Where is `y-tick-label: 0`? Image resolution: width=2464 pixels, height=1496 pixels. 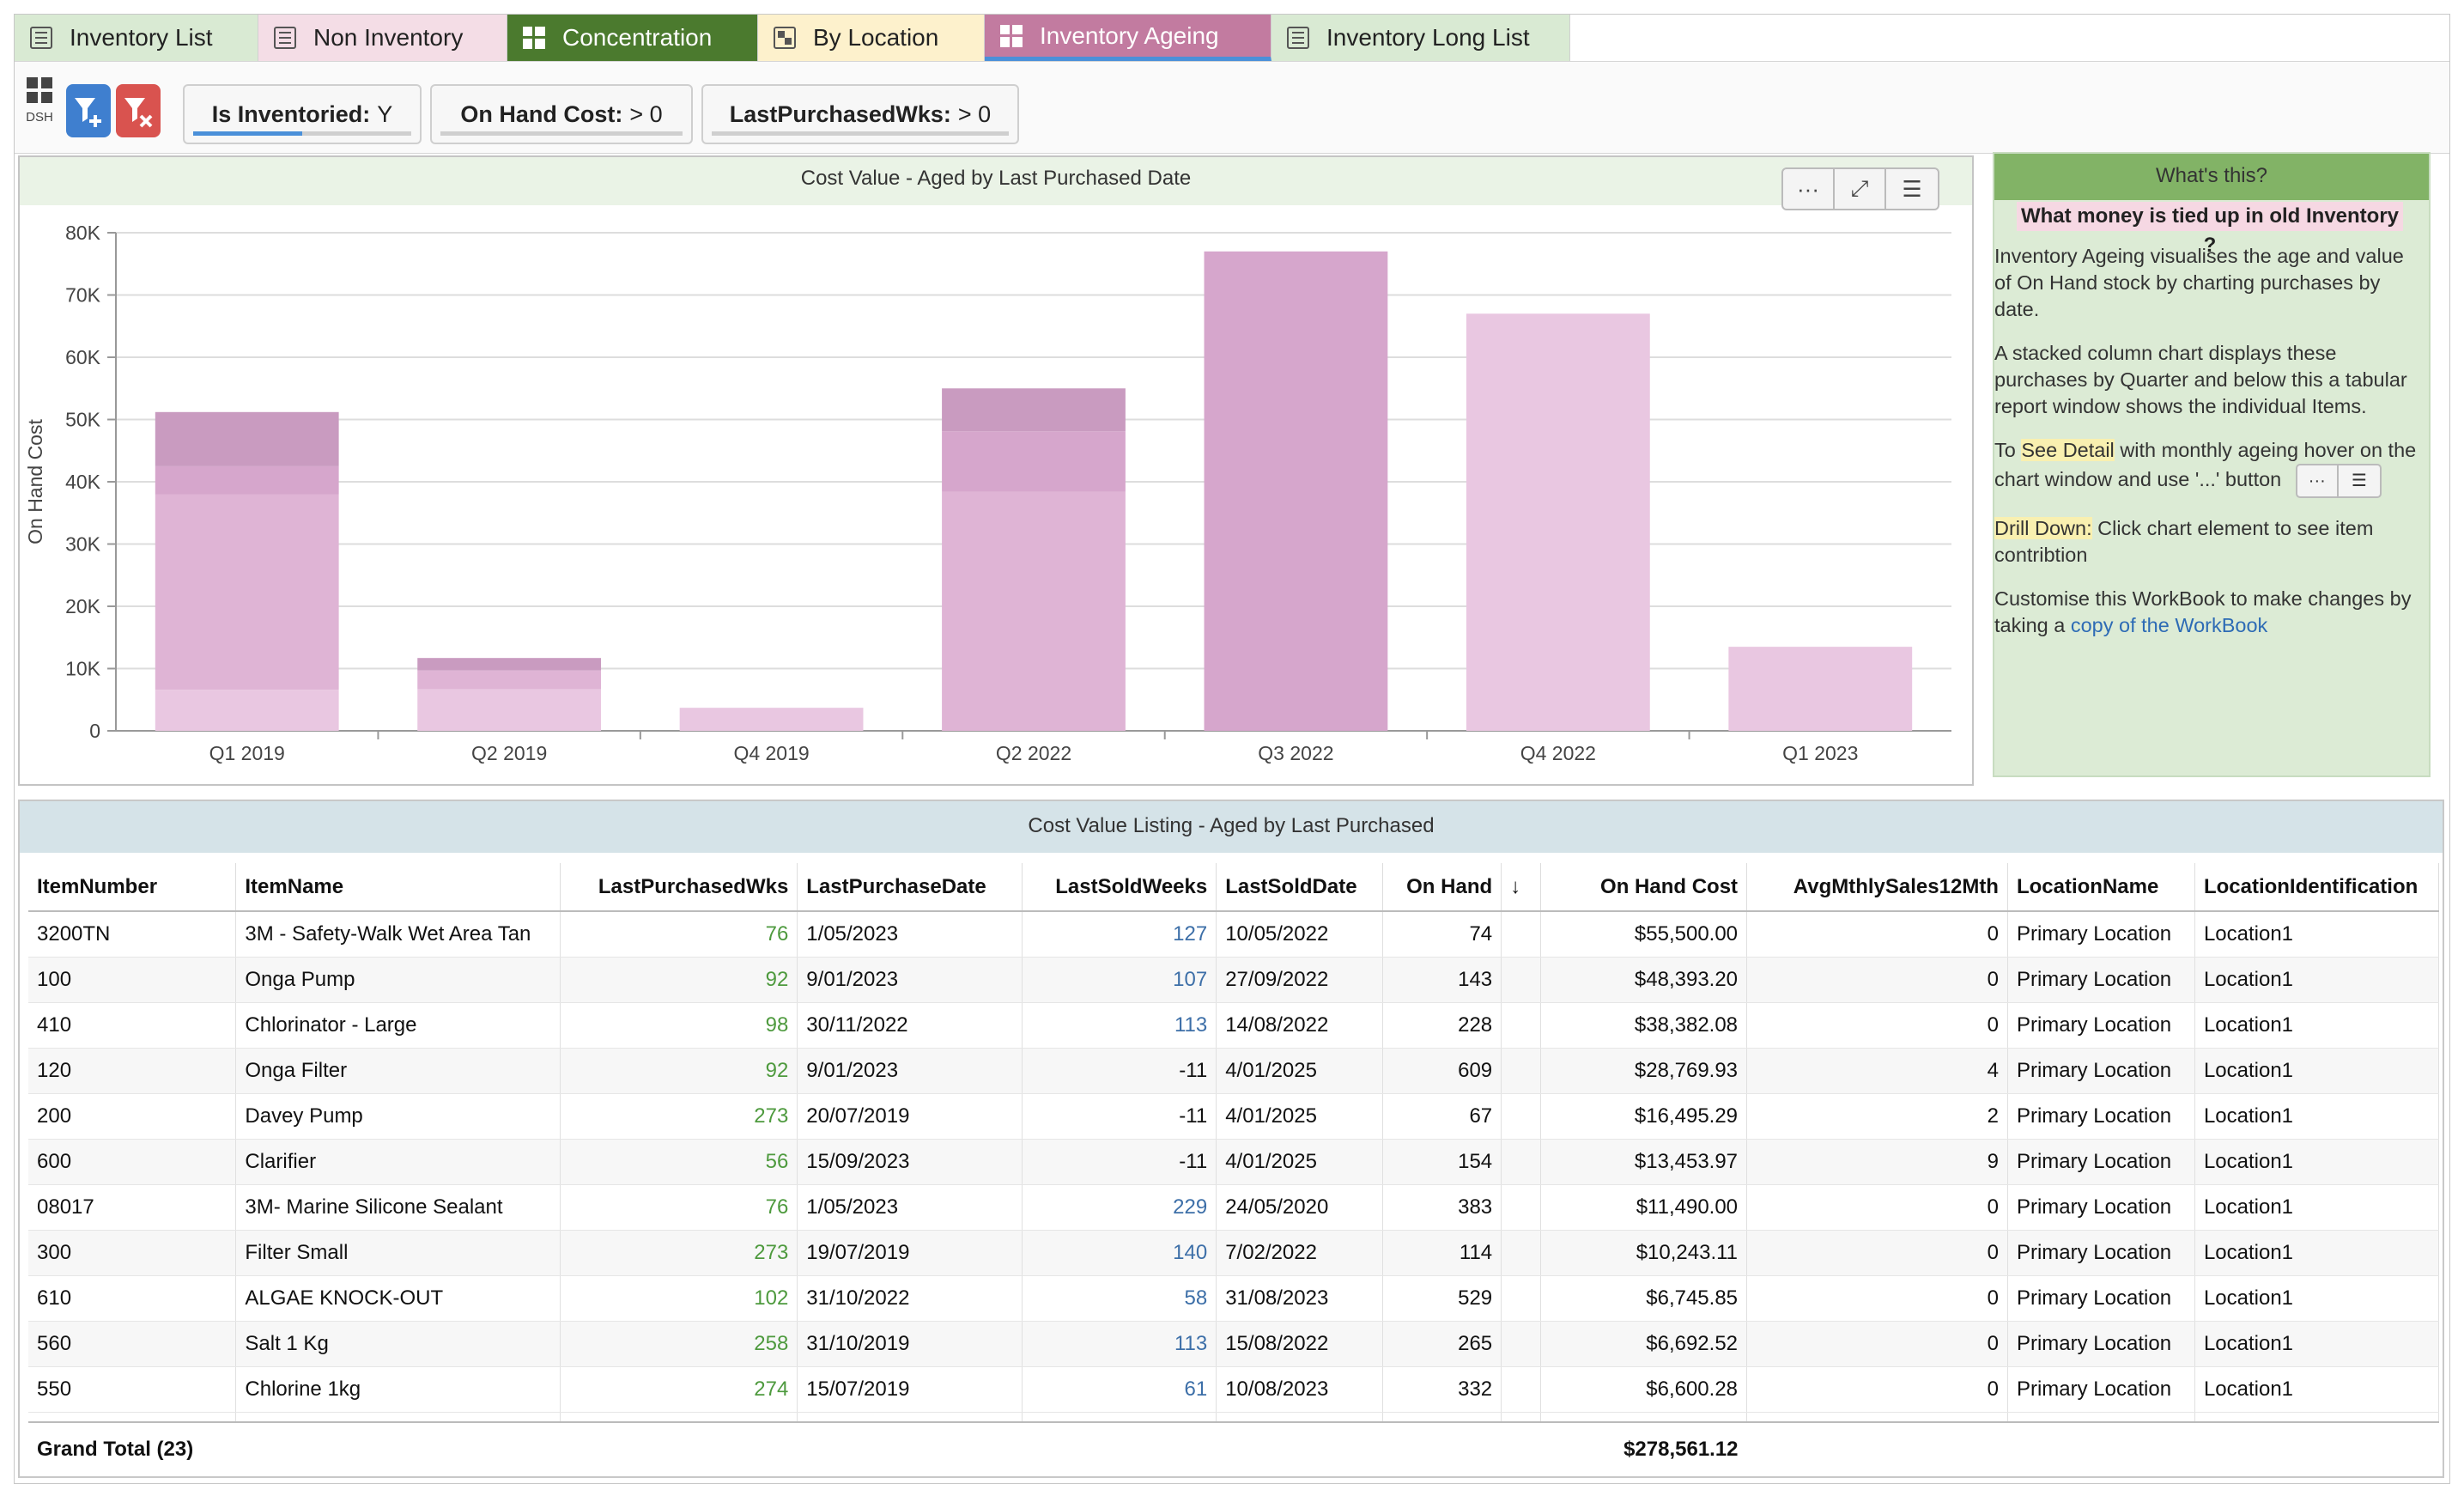
y-tick-label: 0 is located at coordinates (94, 731).